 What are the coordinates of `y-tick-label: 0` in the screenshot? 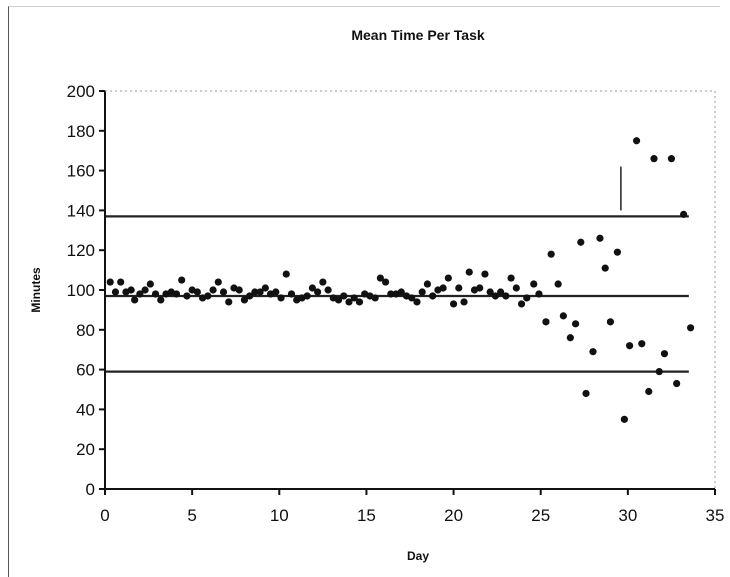 It's located at (90, 489).